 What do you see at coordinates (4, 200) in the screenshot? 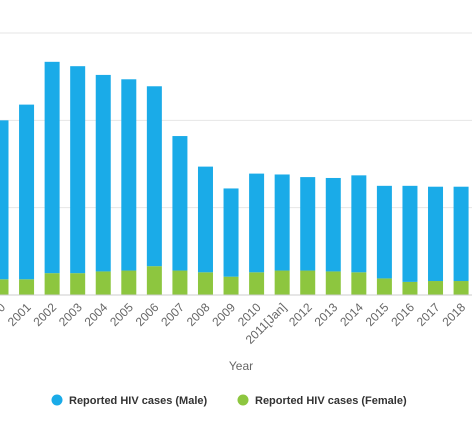
I see `bar-male-2000` at bounding box center [4, 200].